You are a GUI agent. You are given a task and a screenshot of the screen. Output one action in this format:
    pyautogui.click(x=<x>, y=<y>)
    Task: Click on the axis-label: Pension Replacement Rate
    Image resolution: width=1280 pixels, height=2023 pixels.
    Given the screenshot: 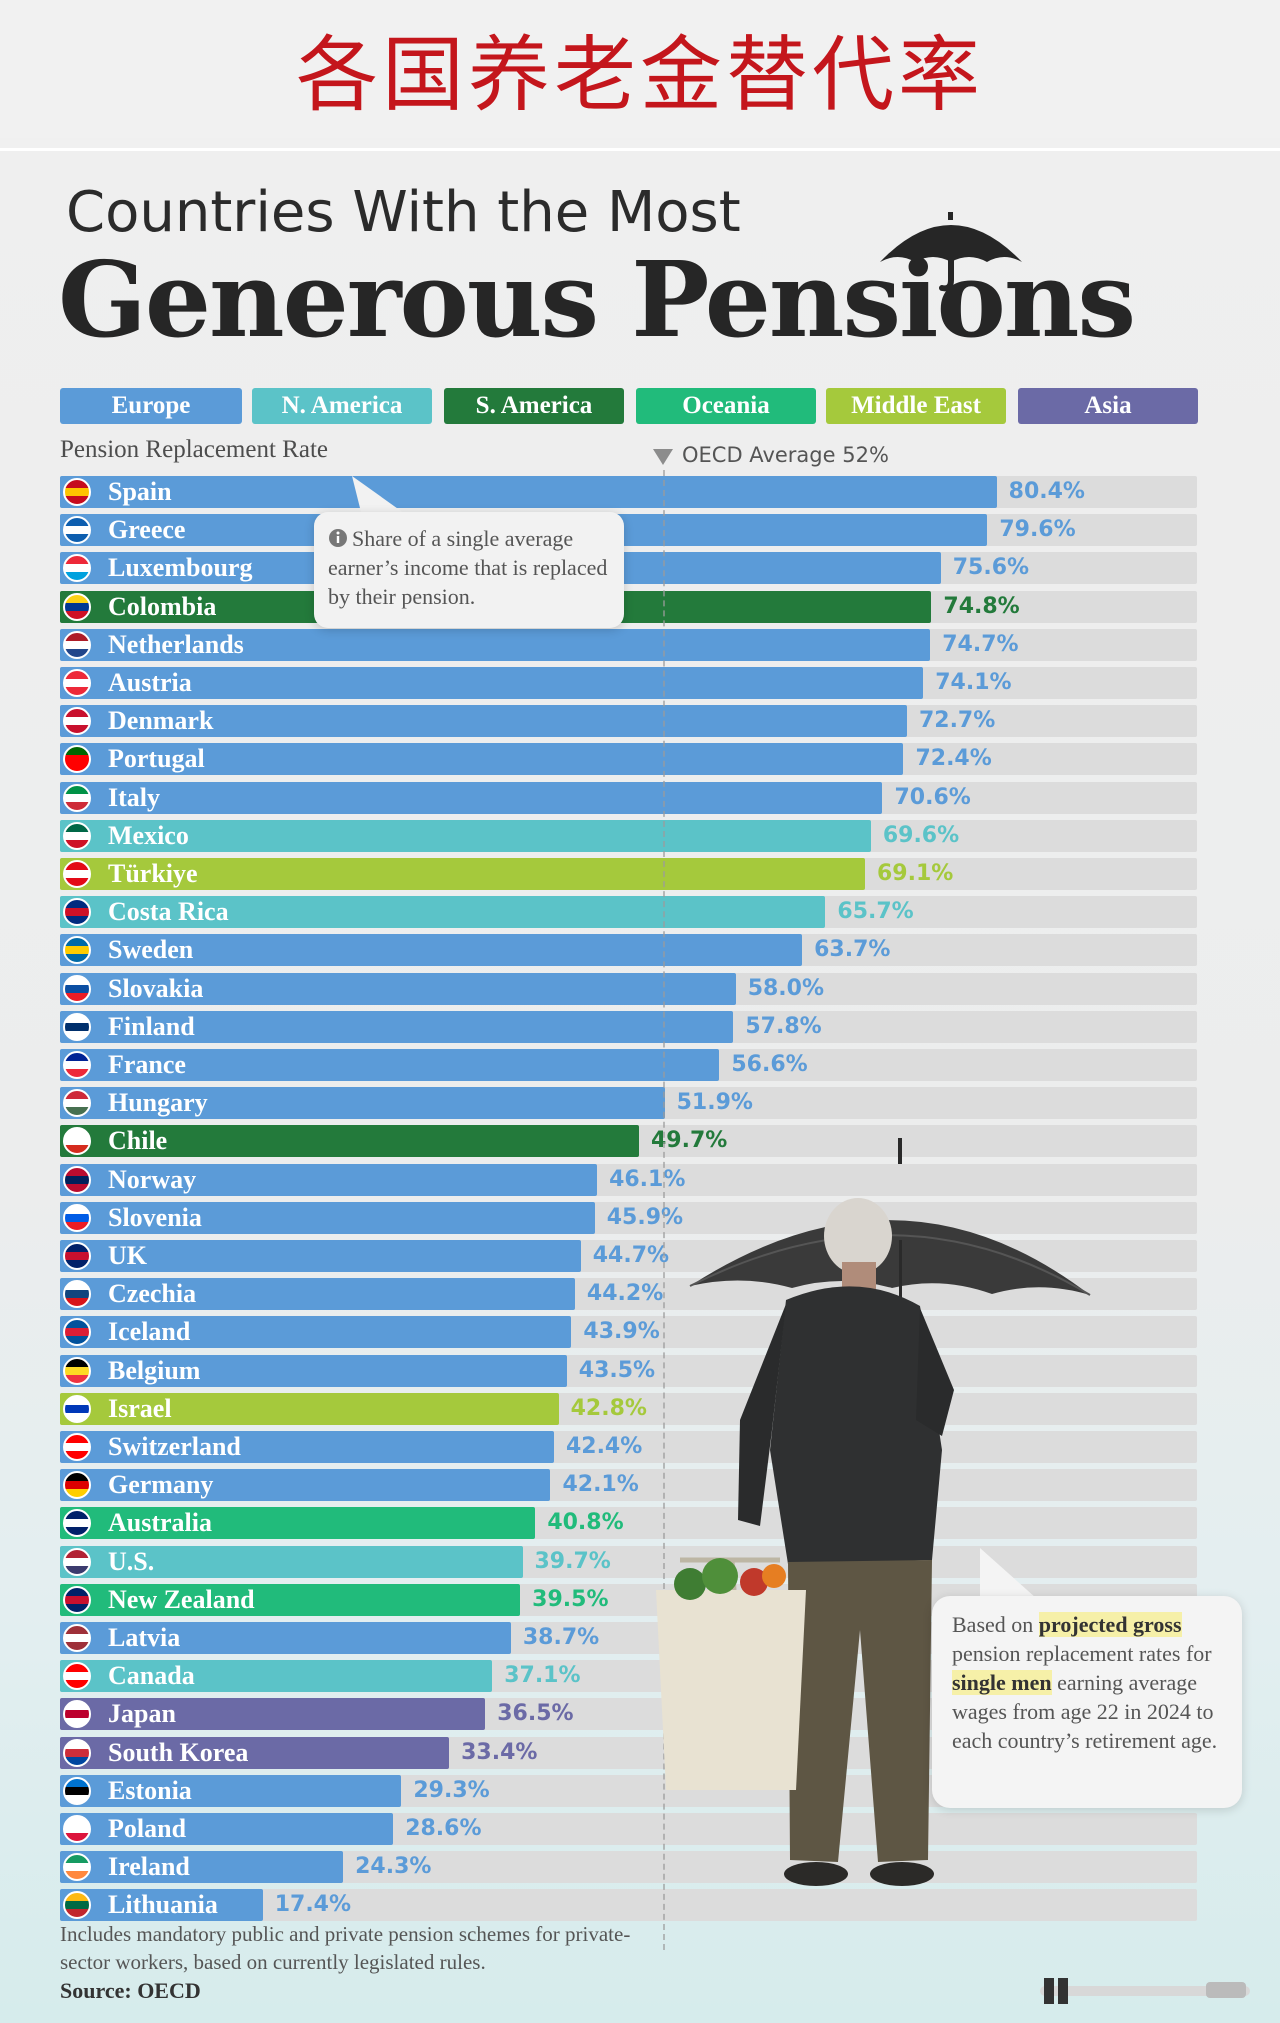 What is the action you would take?
    pyautogui.click(x=194, y=449)
    